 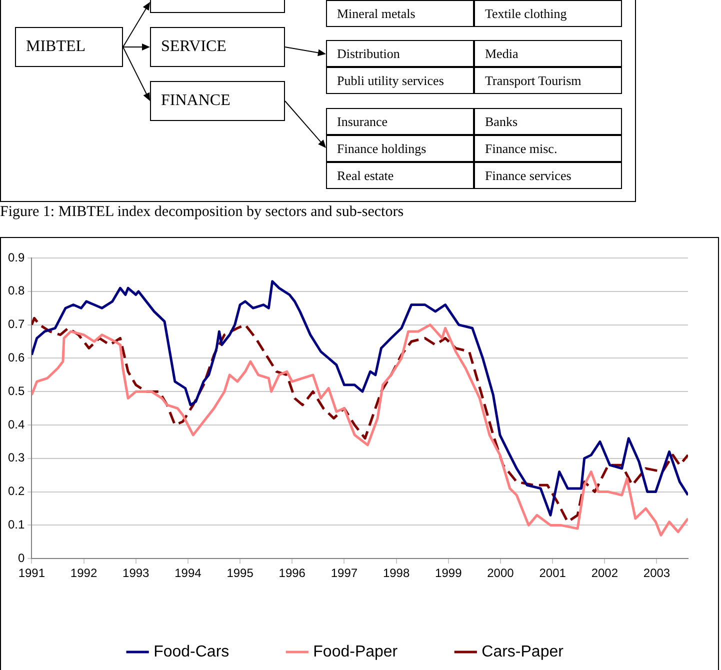 What do you see at coordinates (292, 573) in the screenshot?
I see `x-tick-label: 1996` at bounding box center [292, 573].